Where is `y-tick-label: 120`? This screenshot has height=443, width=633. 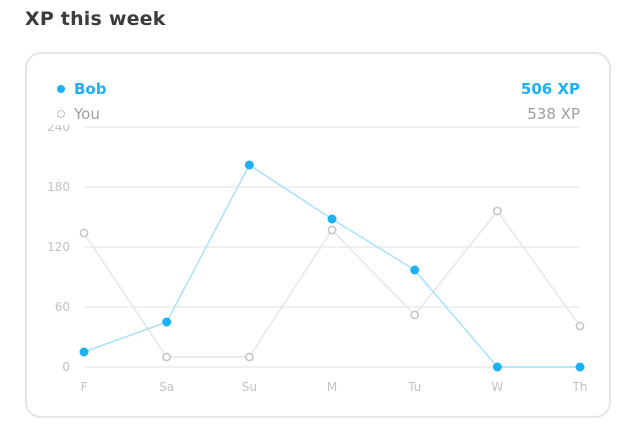
y-tick-label: 120 is located at coordinates (58, 247).